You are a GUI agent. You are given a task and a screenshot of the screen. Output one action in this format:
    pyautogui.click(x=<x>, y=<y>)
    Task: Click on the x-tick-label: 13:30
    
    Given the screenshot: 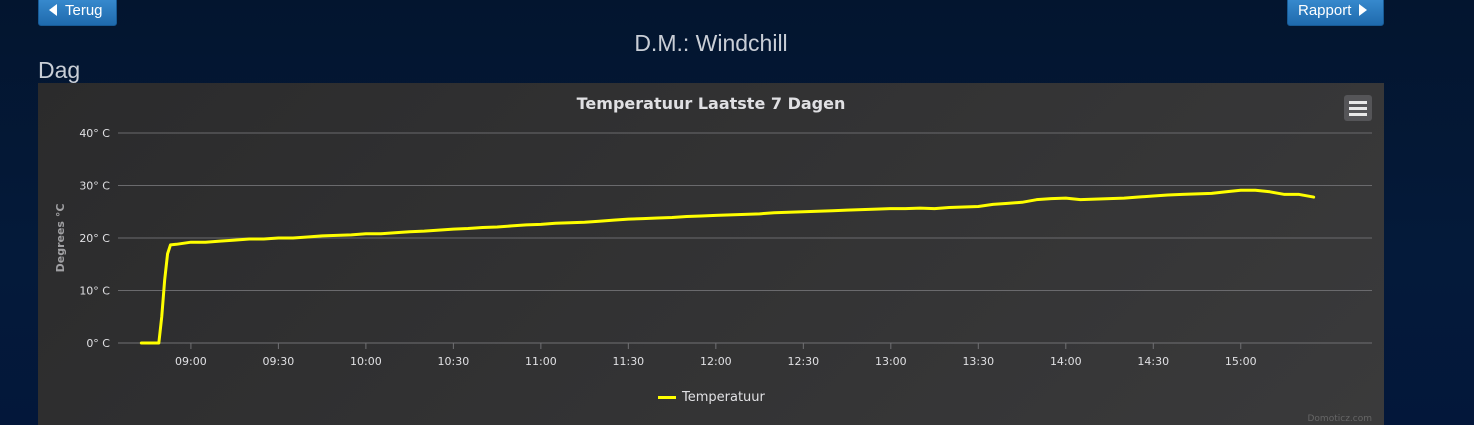 What is the action you would take?
    pyautogui.click(x=978, y=361)
    